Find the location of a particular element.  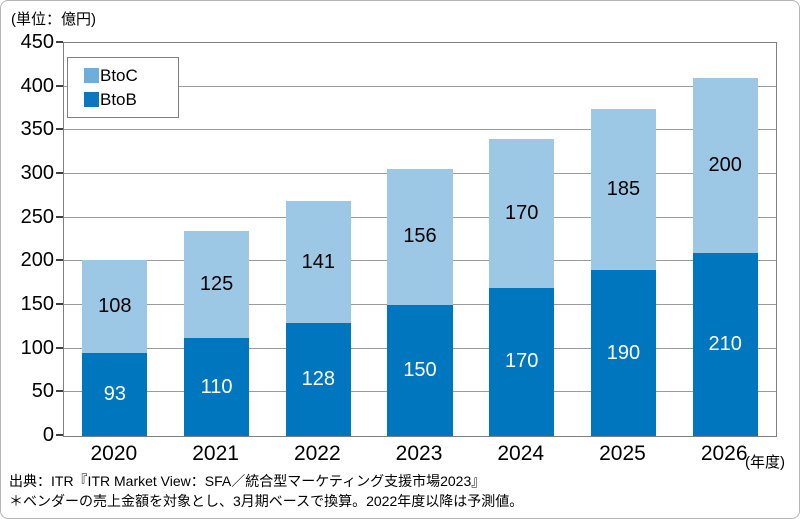

legend-item-btoc: BtoC is located at coordinates (131, 75).